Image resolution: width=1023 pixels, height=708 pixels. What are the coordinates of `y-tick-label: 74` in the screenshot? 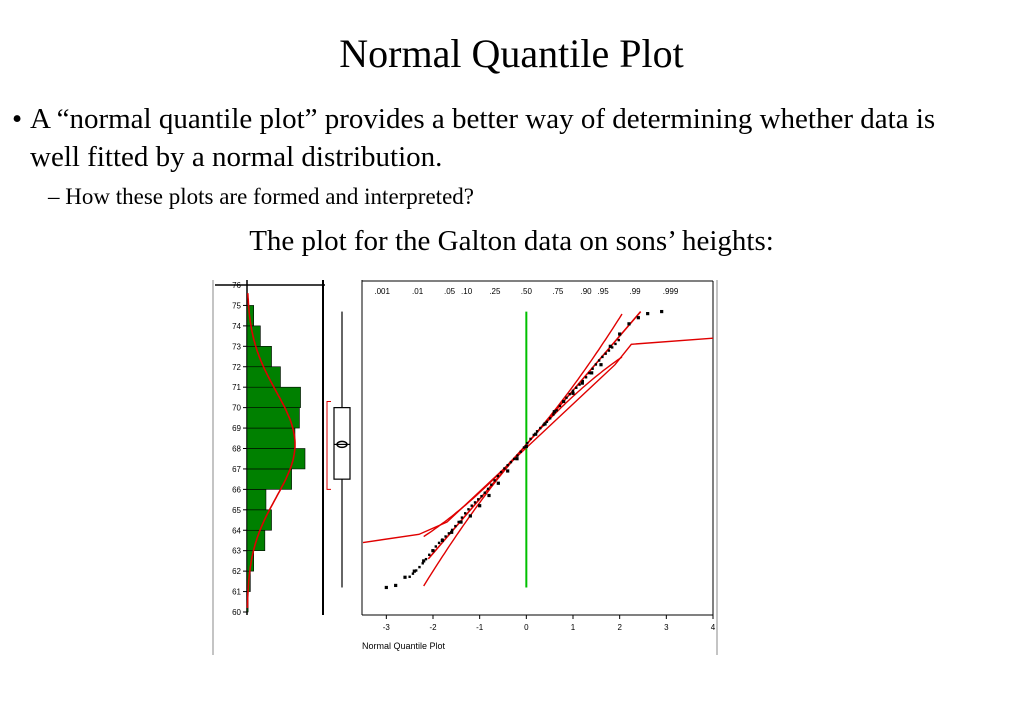 It's located at (236, 326).